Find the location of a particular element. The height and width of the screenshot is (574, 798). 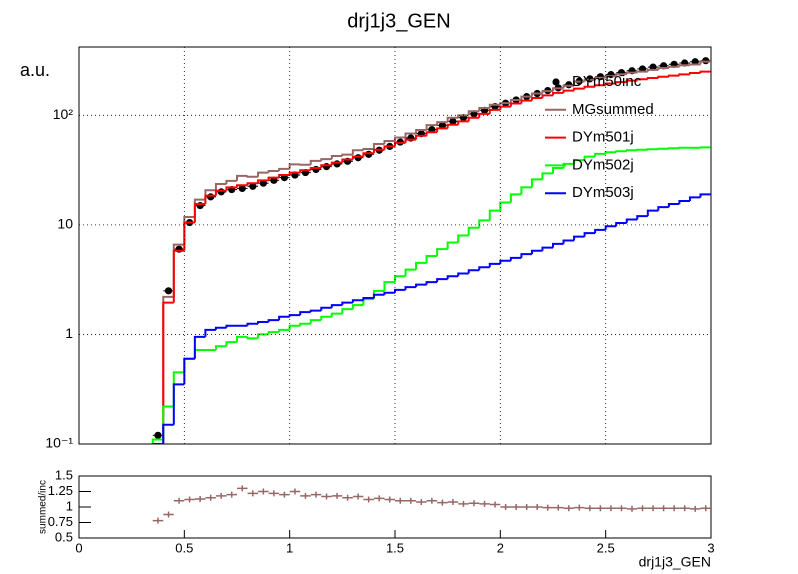

y-tick-label: 1.25 is located at coordinates (60, 490).